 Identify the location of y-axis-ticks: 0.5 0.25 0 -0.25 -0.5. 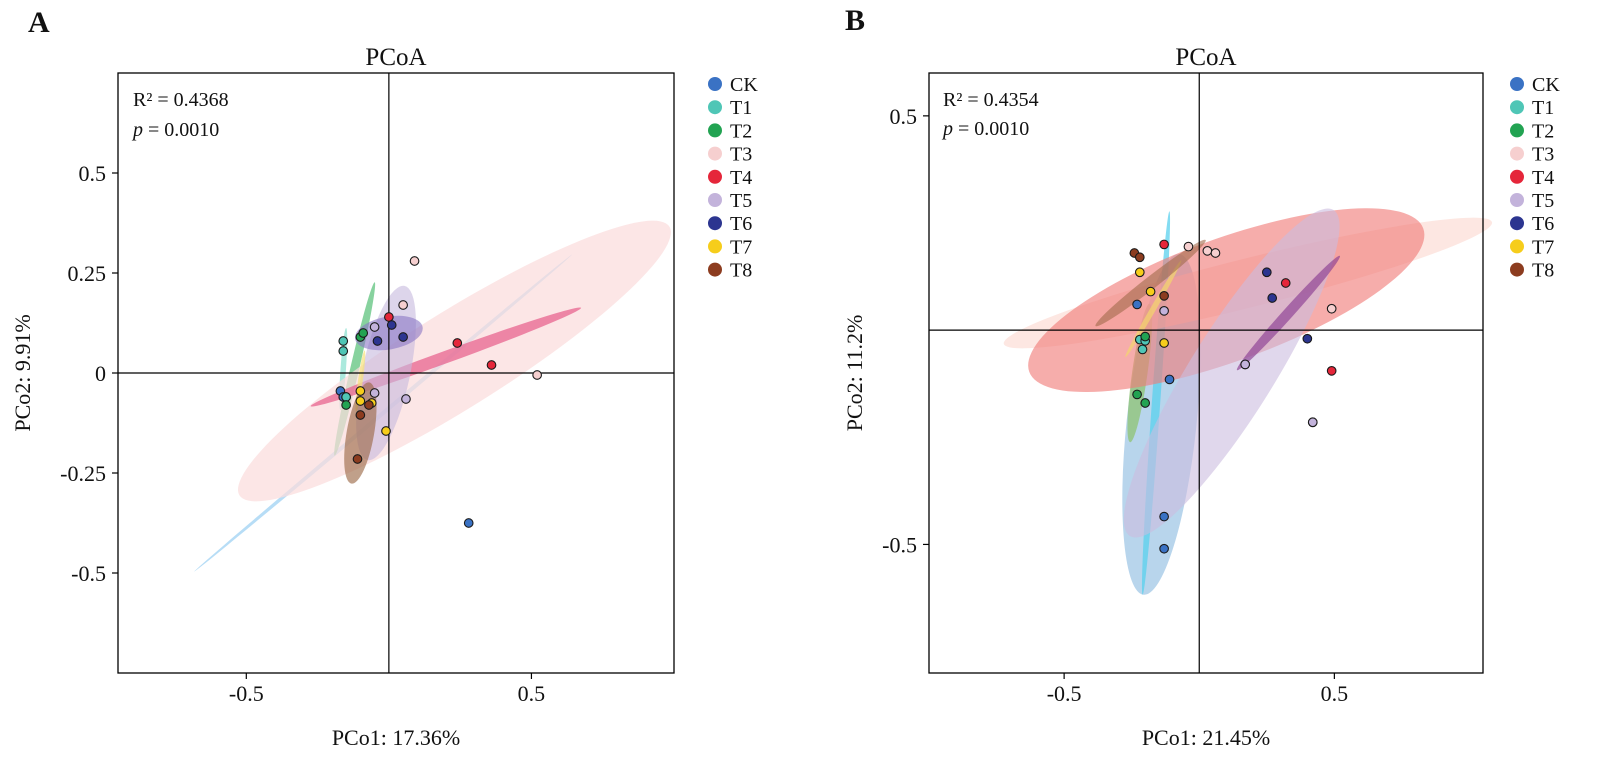
(89, 373).